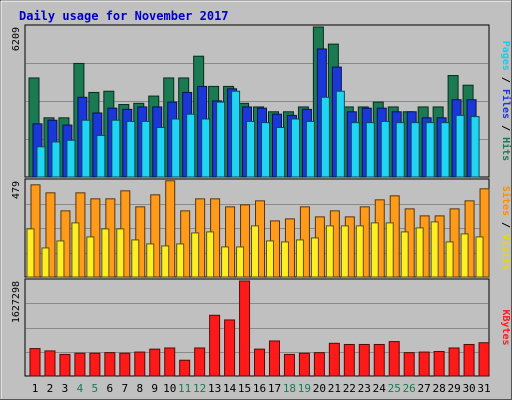 Image resolution: width=512 pixels, height=405 pixels. What do you see at coordinates (16, 302) in the screenshot?
I see `panel-bottom-max-label: 1627298` at bounding box center [16, 302].